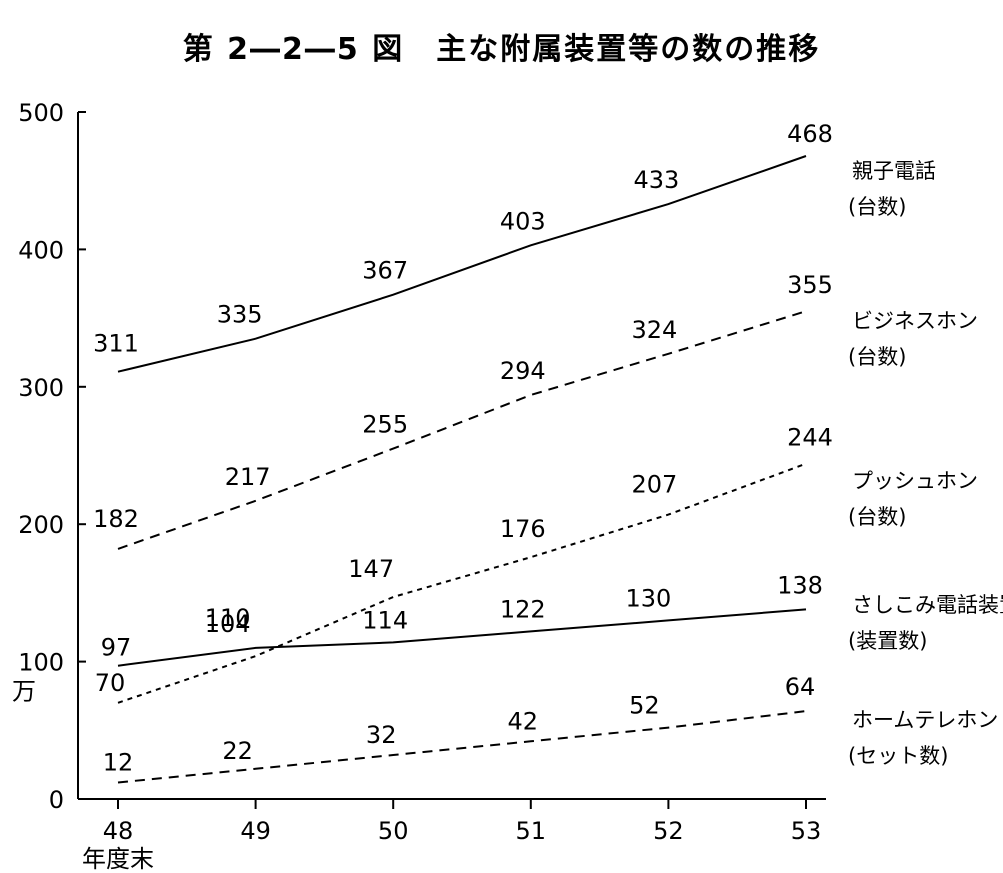 The width and height of the screenshot is (1003, 873). What do you see at coordinates (654, 330) in the screenshot?
I see `data-label: 324` at bounding box center [654, 330].